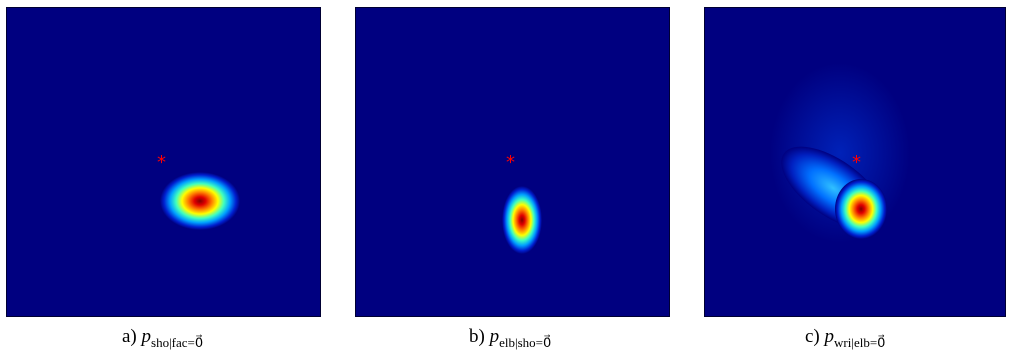 This screenshot has height=358, width=1010. Describe the element at coordinates (477, 336) in the screenshot. I see `caption-b-prefix: b)` at that location.